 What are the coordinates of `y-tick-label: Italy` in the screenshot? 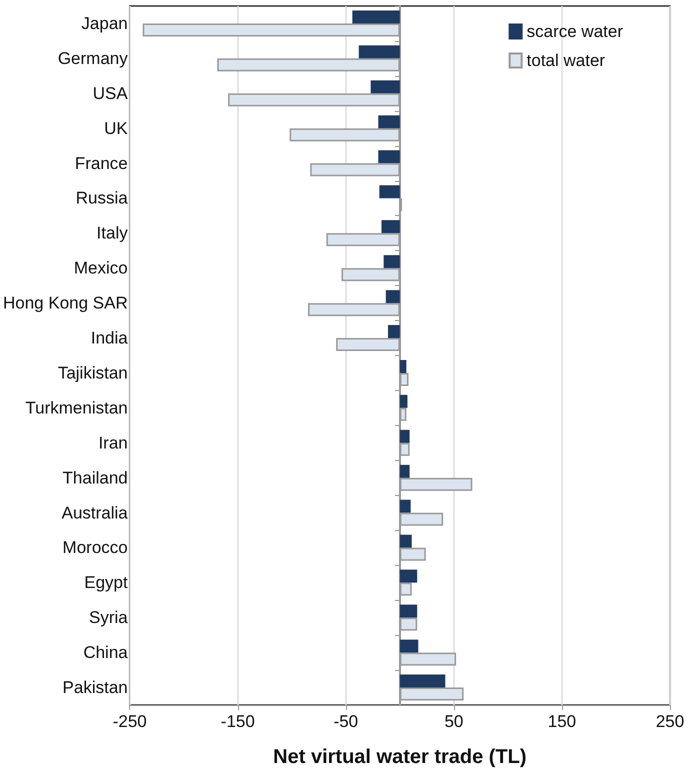 It's located at (112, 233).